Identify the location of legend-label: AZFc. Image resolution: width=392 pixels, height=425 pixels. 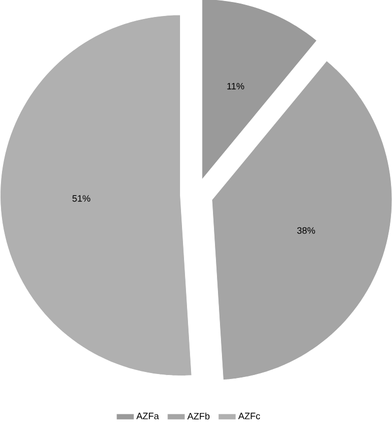
(249, 416).